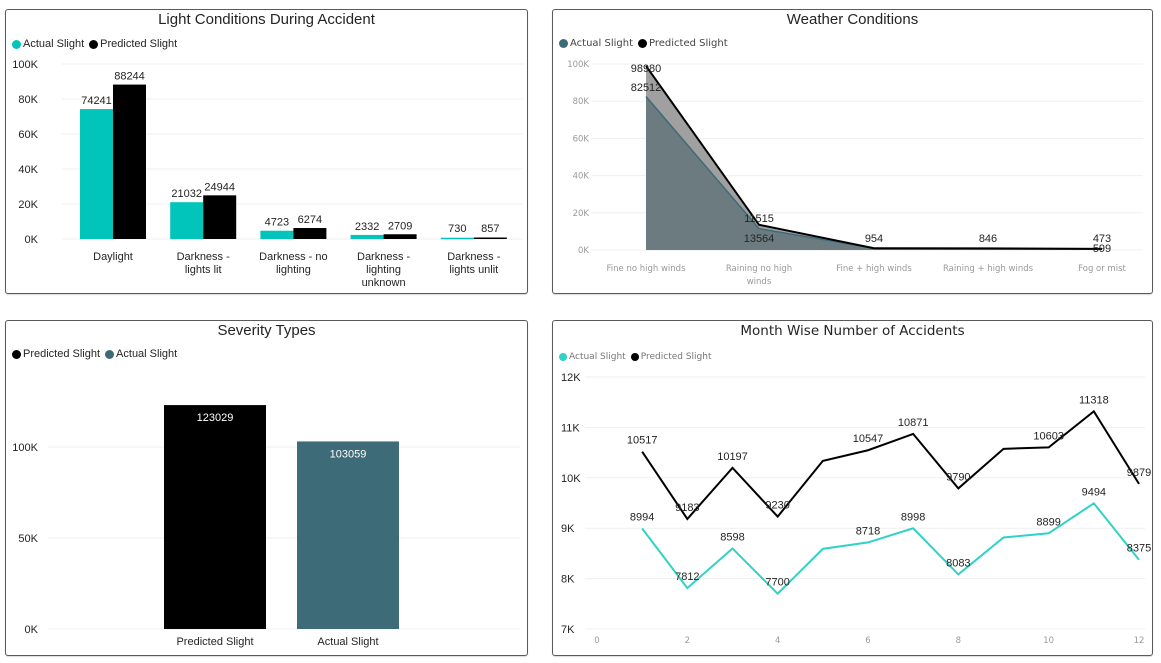  What do you see at coordinates (266, 330) in the screenshot?
I see `severity-chart-title: Severity Types` at bounding box center [266, 330].